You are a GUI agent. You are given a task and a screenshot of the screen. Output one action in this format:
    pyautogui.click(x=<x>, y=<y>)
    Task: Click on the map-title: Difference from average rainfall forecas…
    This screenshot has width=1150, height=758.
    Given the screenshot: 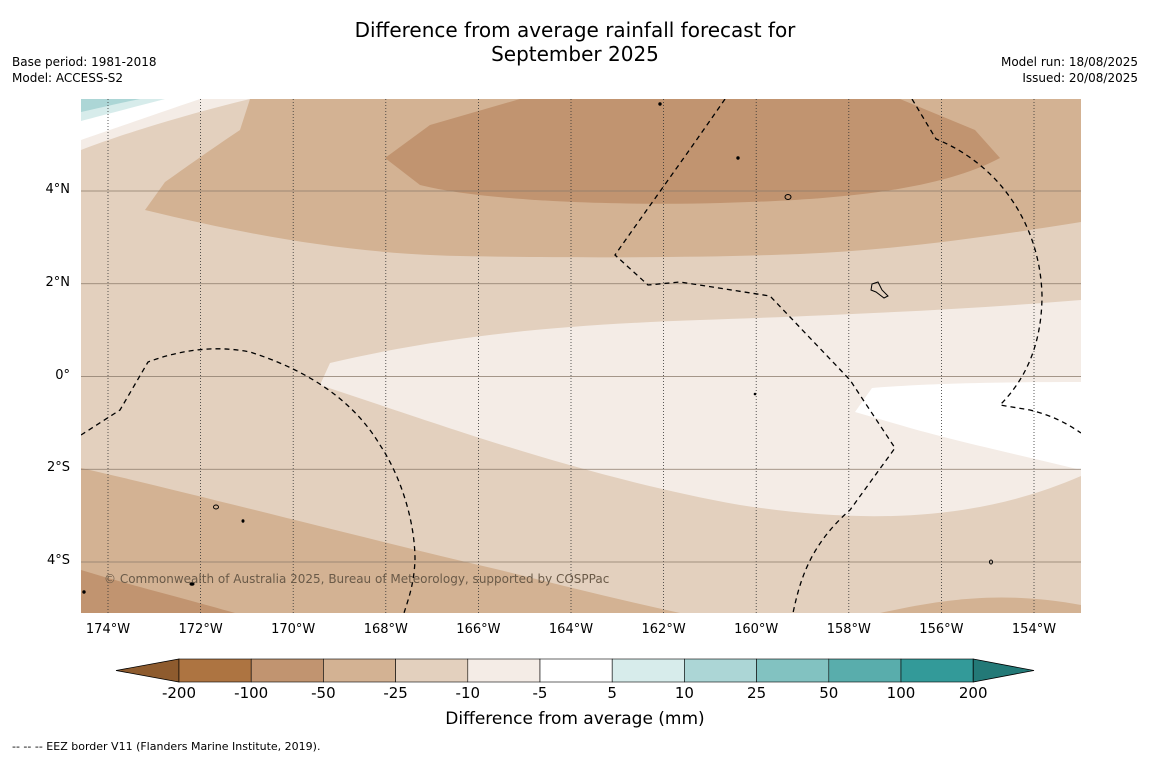 What is the action you would take?
    pyautogui.click(x=575, y=42)
    